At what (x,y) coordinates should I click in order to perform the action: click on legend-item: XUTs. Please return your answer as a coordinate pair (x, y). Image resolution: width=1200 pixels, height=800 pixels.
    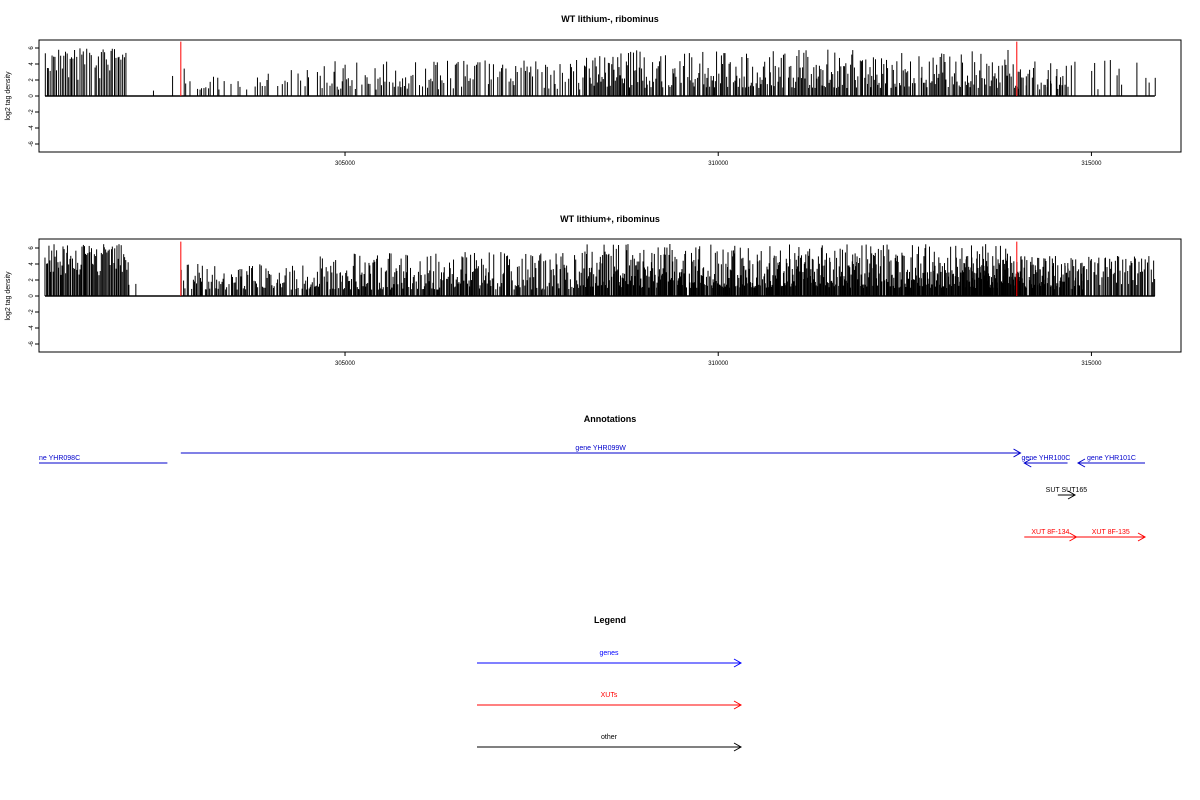
    Looking at the image, I should click on (610, 701).